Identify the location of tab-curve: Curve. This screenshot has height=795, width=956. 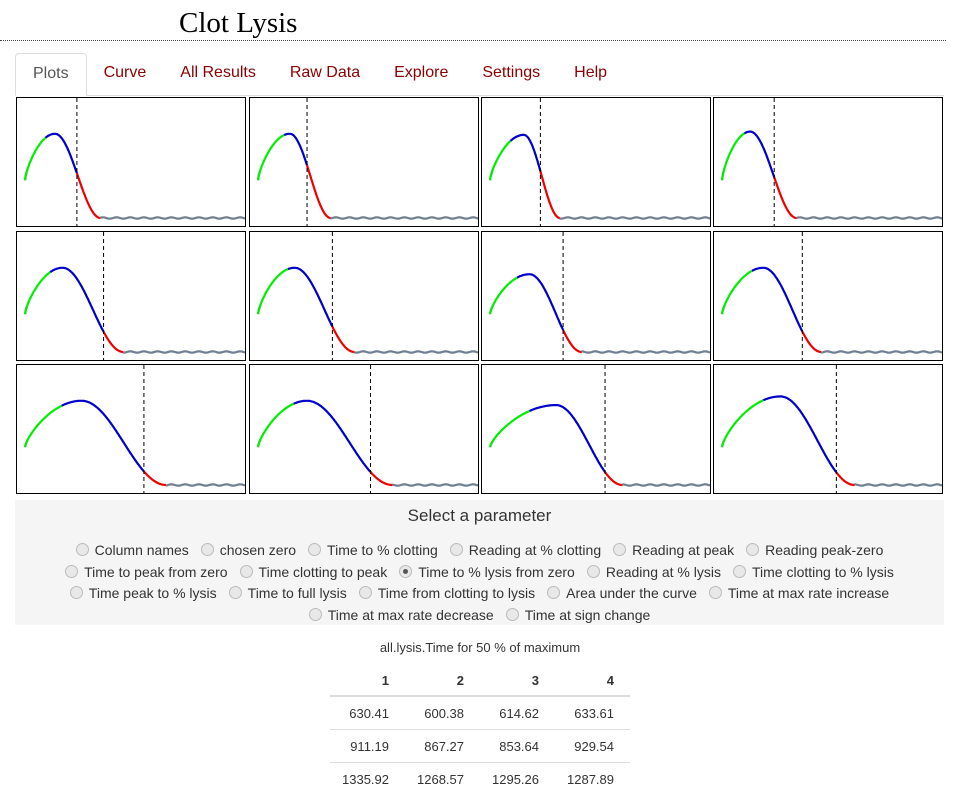
(125, 72).